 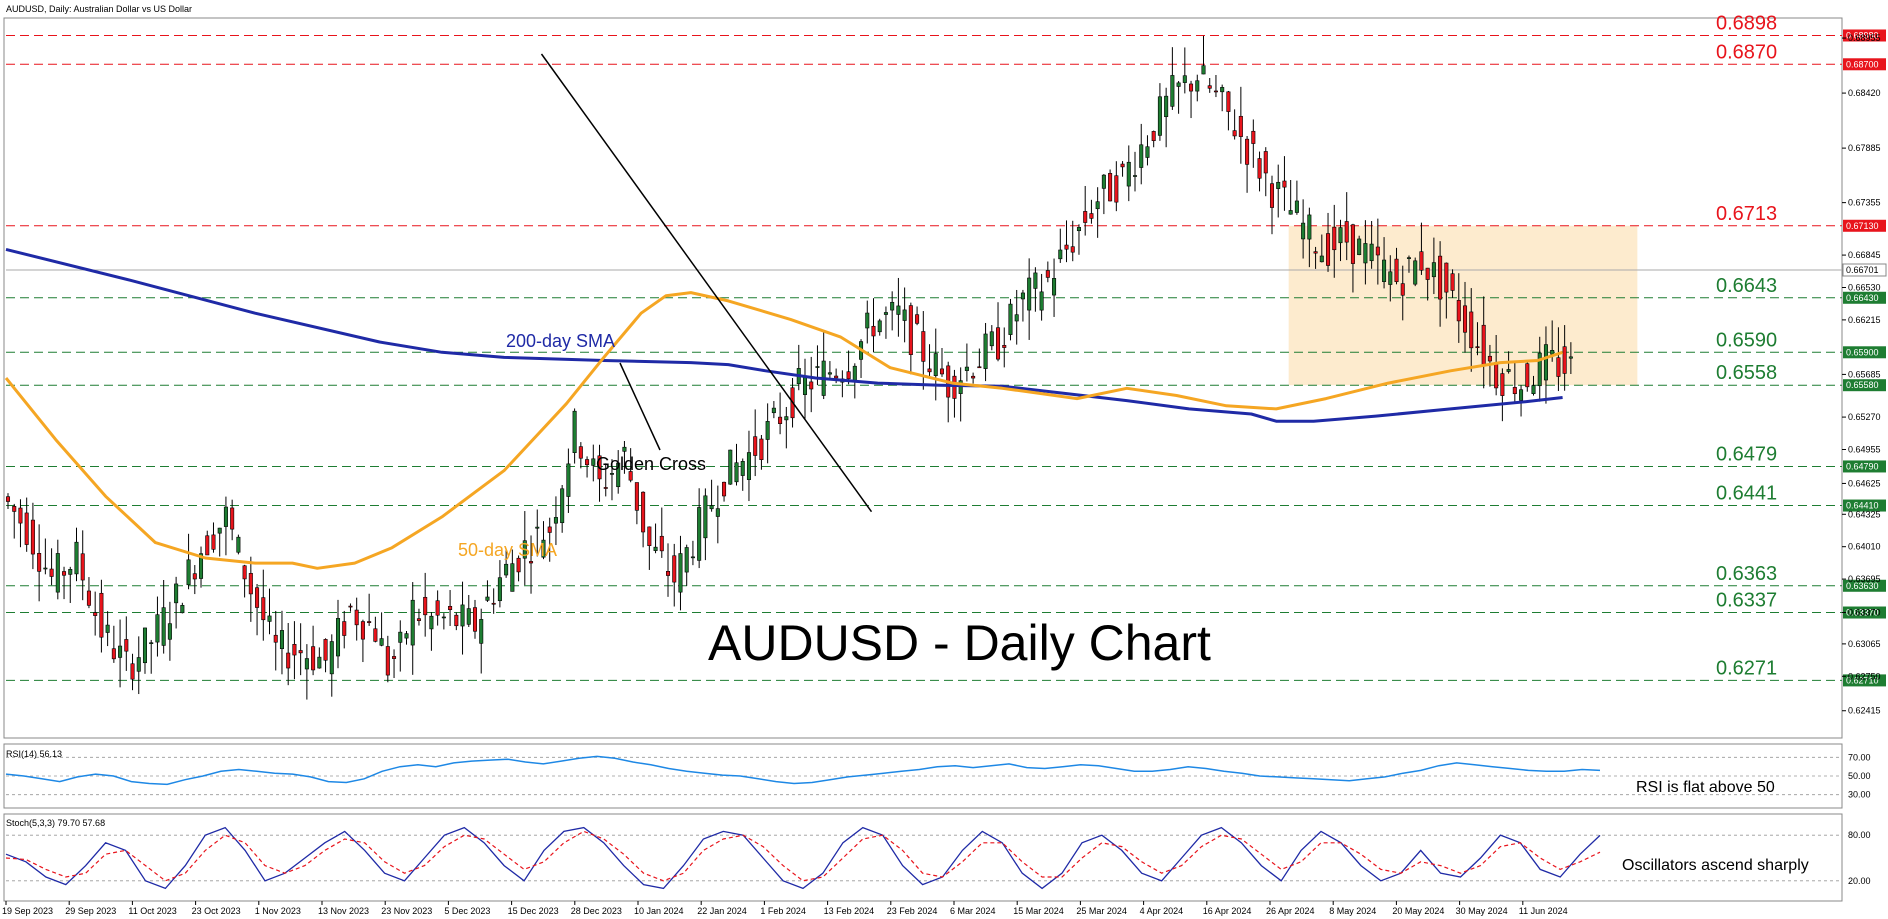 I want to click on level-label-0.6590: 0.6590, so click(x=1746, y=340).